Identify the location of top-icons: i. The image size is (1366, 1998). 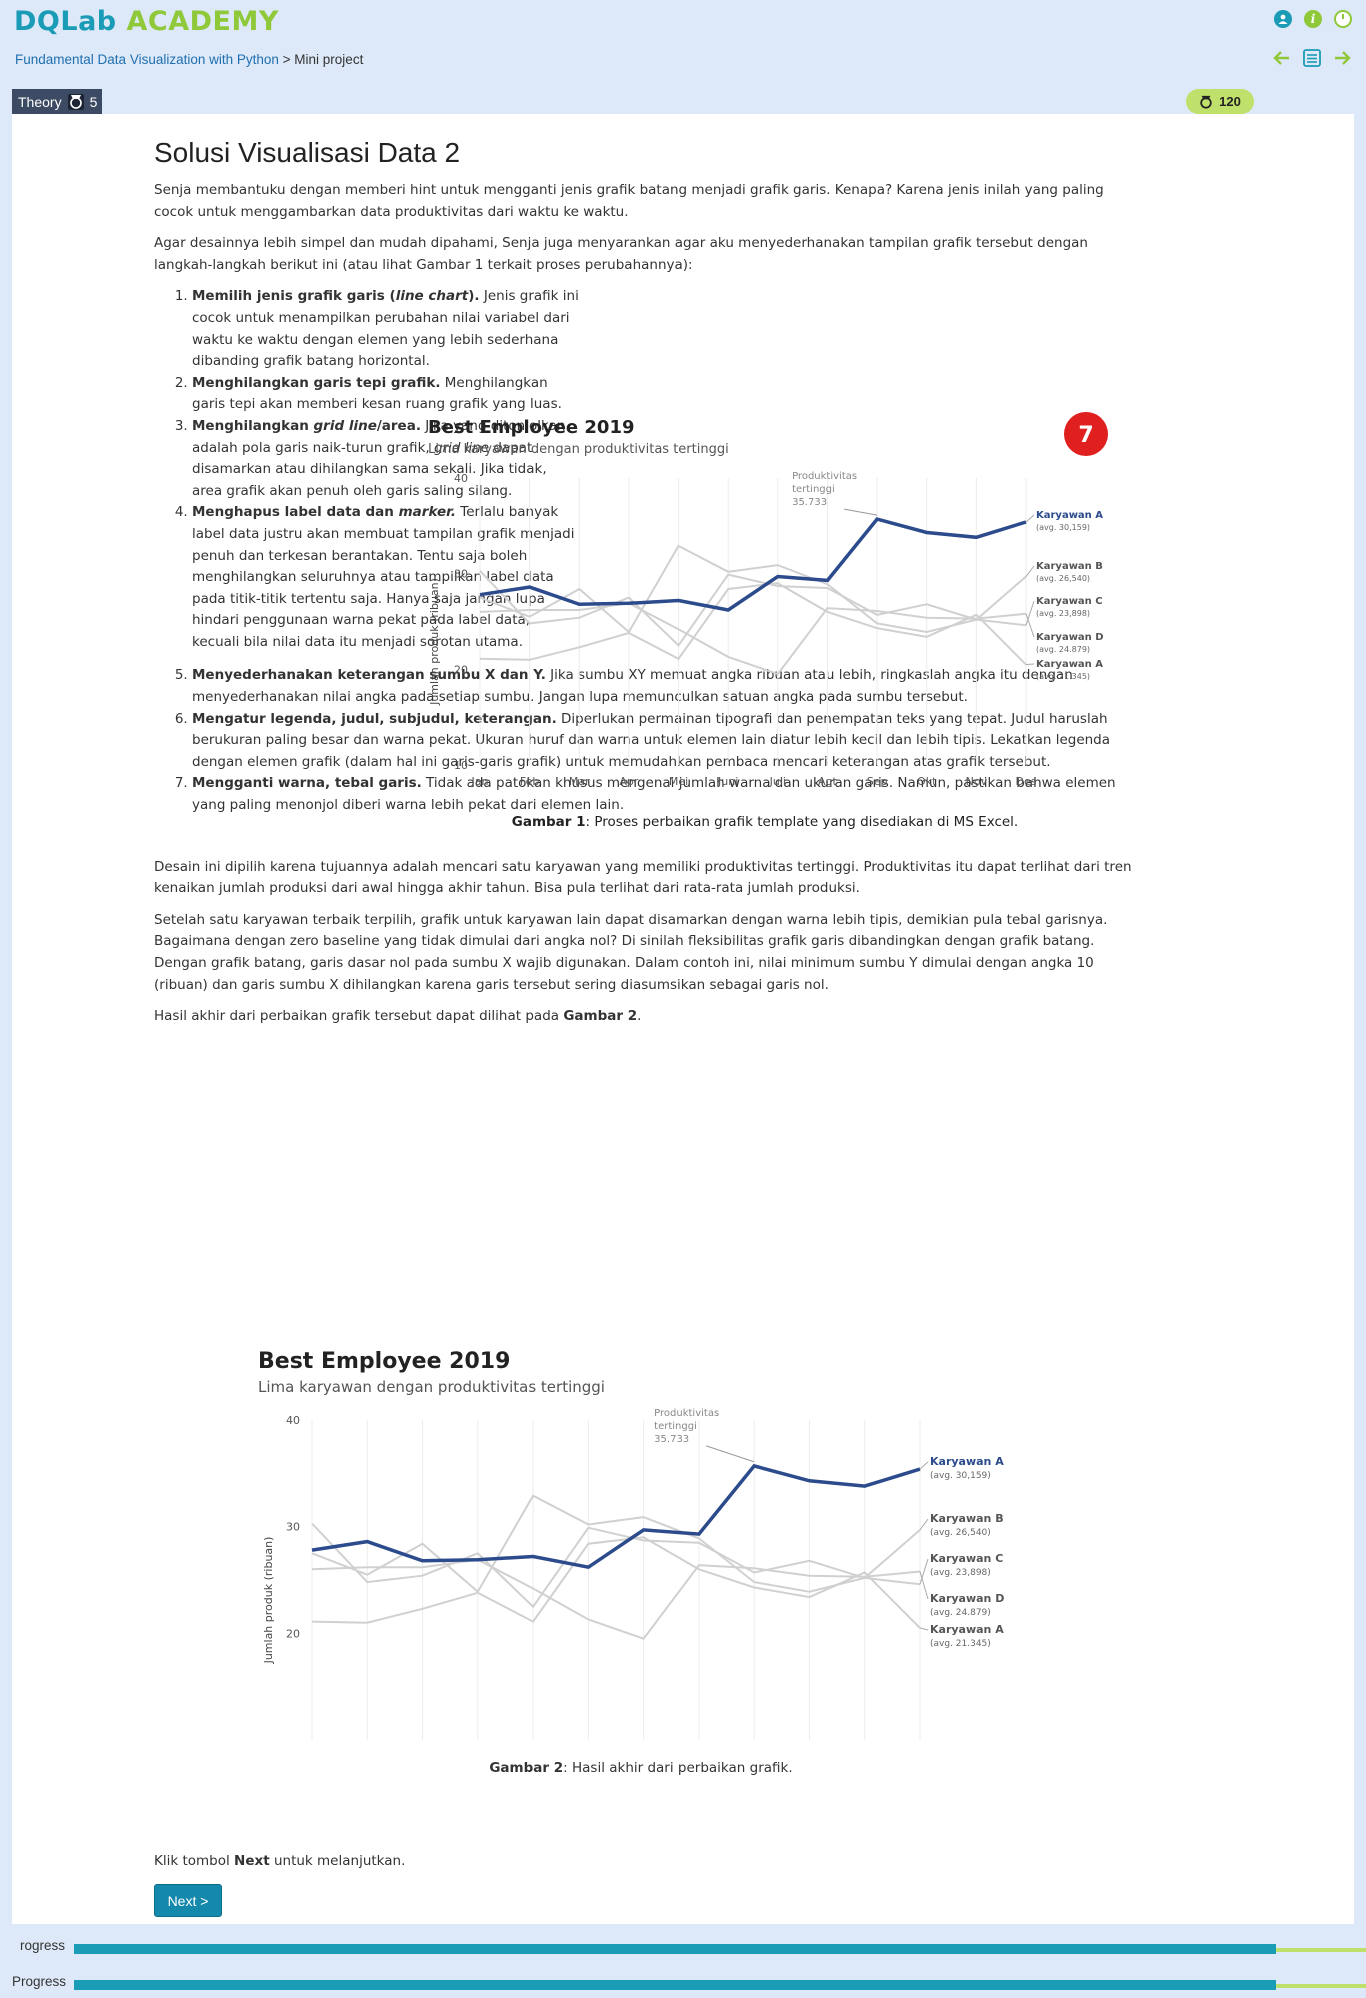
(1313, 19).